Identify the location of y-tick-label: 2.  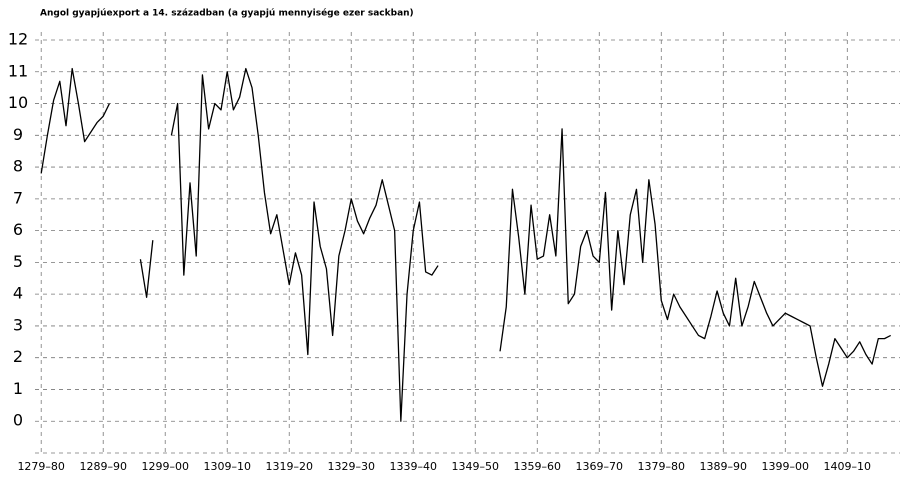
(18, 356).